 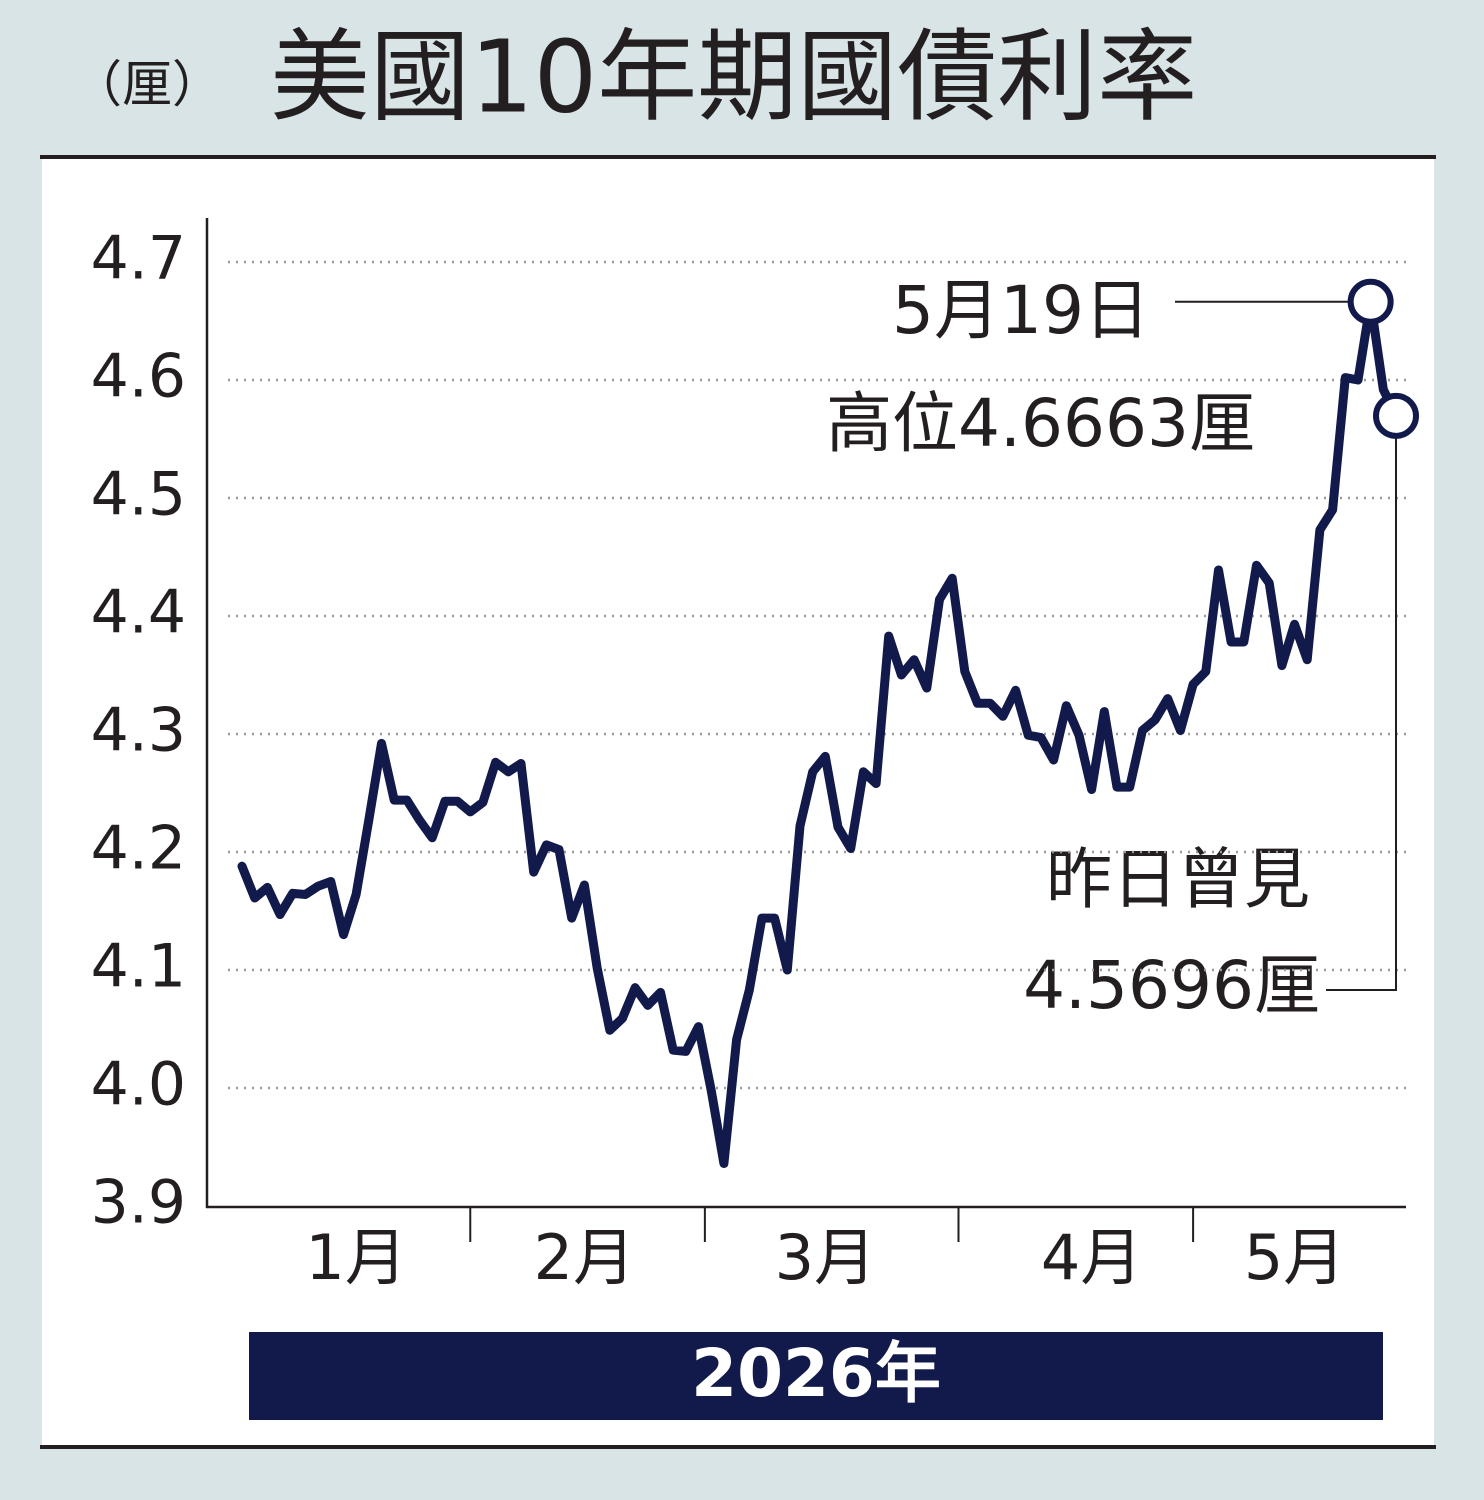 I want to click on y-tick-label: 4.5, so click(x=138, y=495).